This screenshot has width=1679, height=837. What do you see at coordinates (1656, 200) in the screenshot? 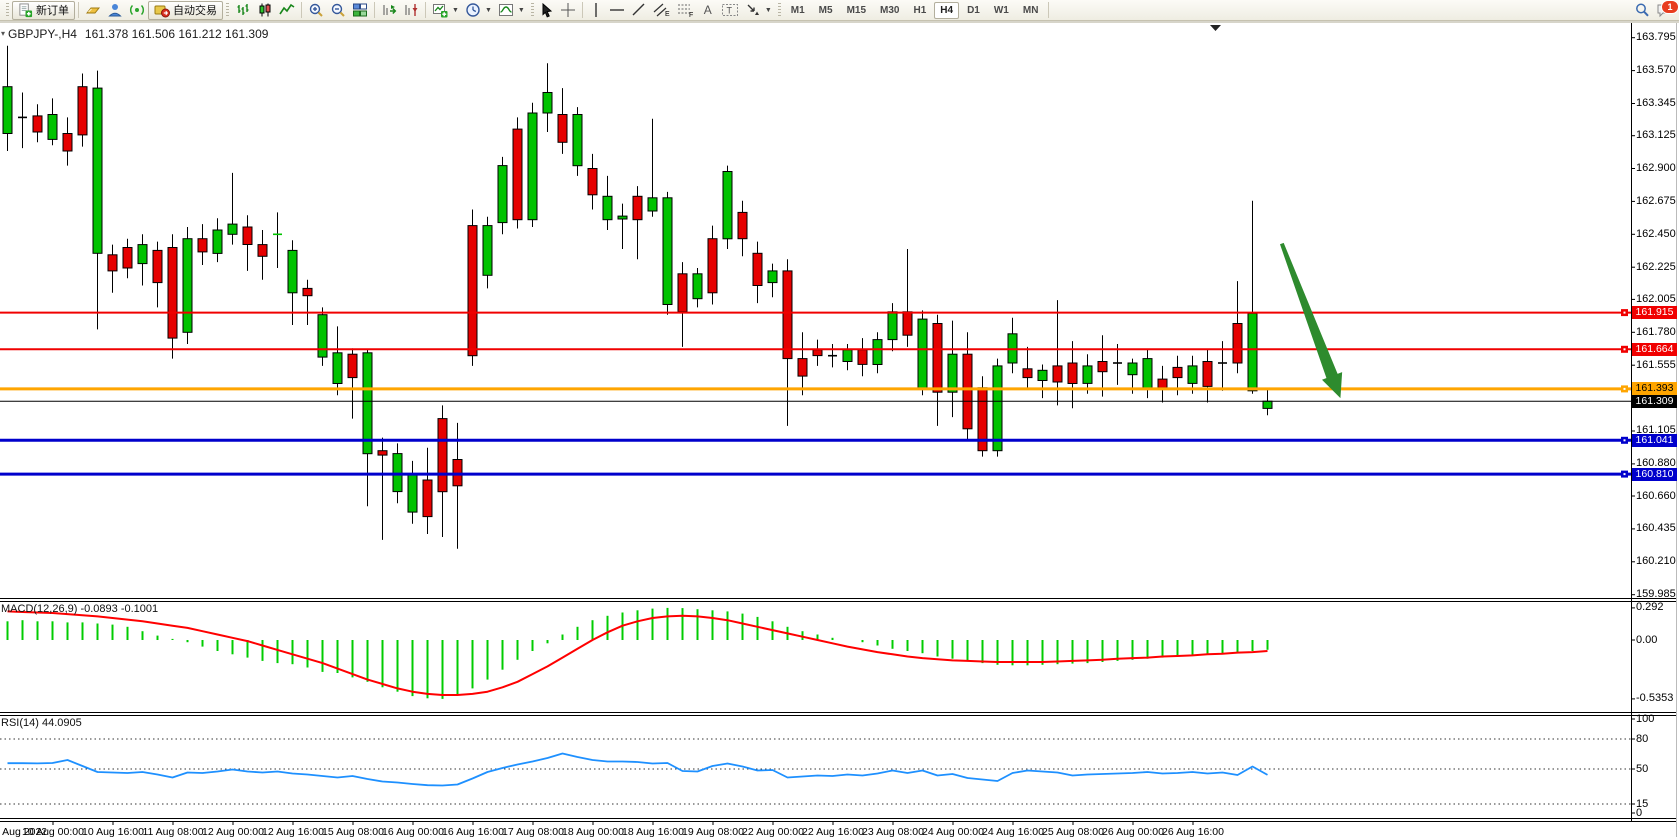
I see `price-axis-label: 162.675` at bounding box center [1656, 200].